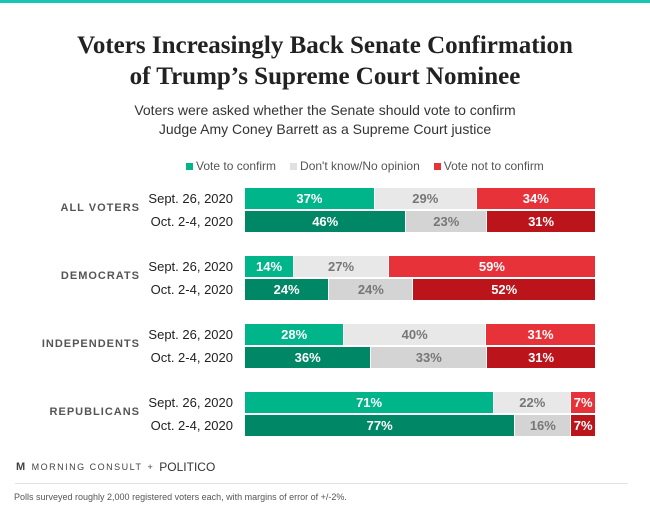  Describe the element at coordinates (295, 334) in the screenshot. I see `bar-segment: 28%` at that location.